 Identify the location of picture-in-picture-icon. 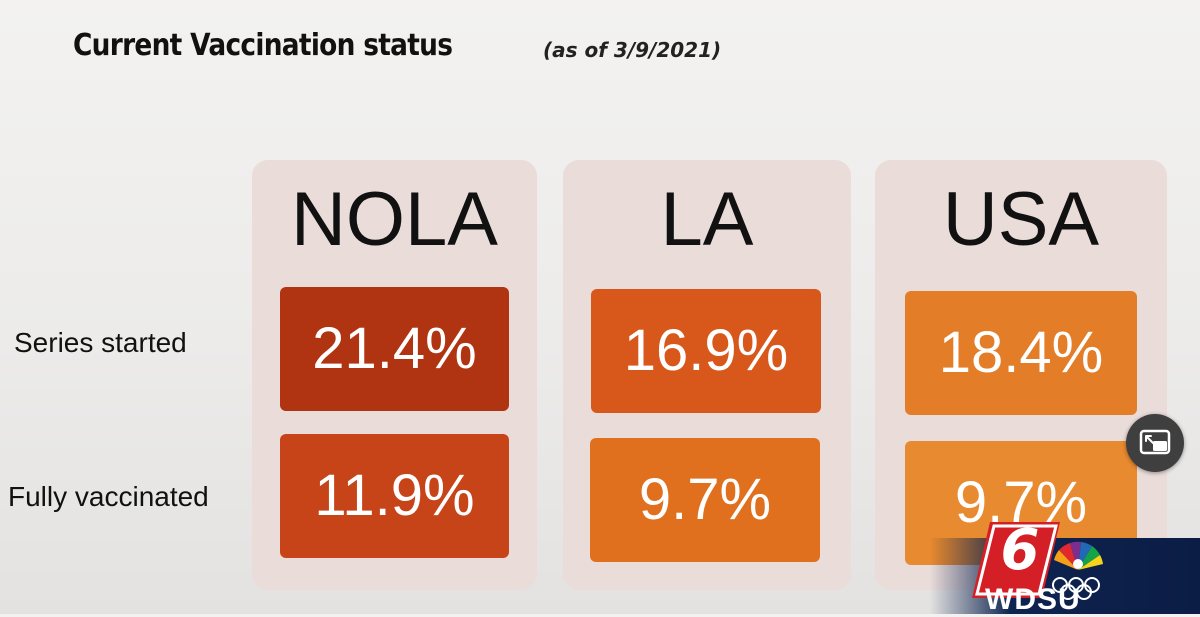
(1155, 442).